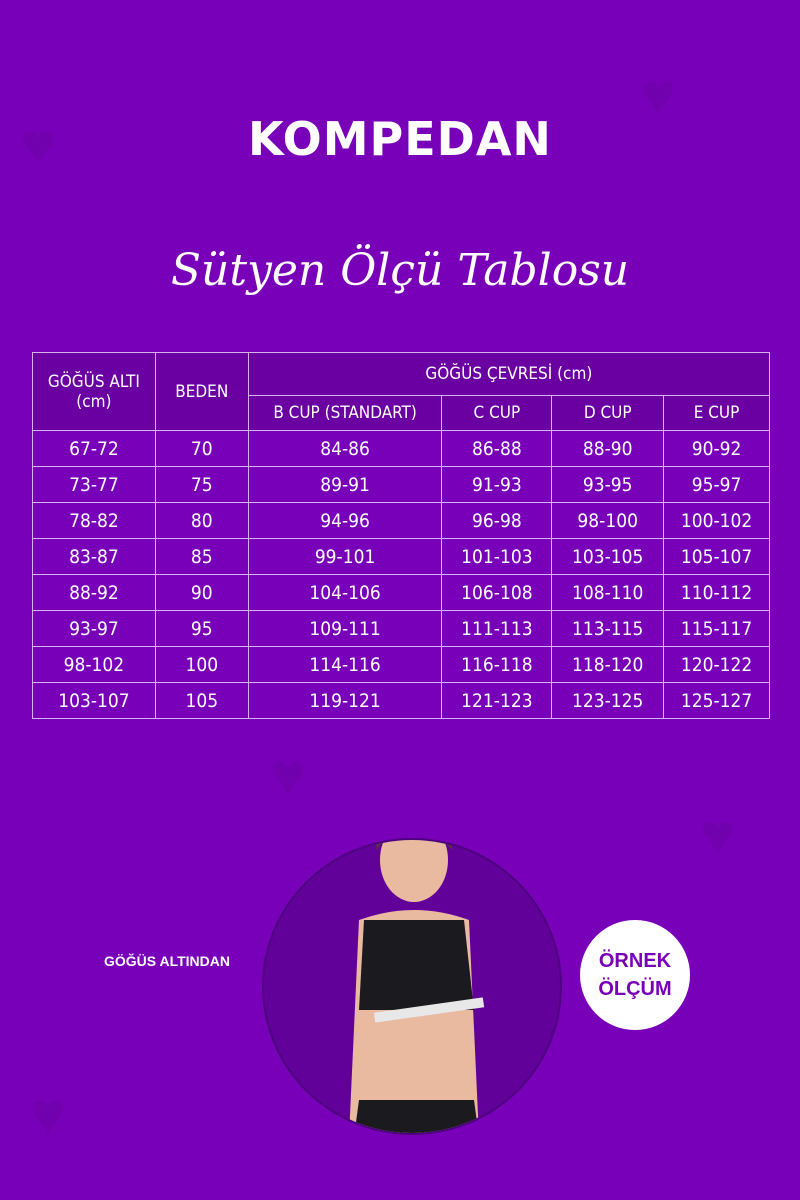 The width and height of the screenshot is (800, 1200). Describe the element at coordinates (94, 628) in the screenshot. I see `table-cell: 93-97` at that location.